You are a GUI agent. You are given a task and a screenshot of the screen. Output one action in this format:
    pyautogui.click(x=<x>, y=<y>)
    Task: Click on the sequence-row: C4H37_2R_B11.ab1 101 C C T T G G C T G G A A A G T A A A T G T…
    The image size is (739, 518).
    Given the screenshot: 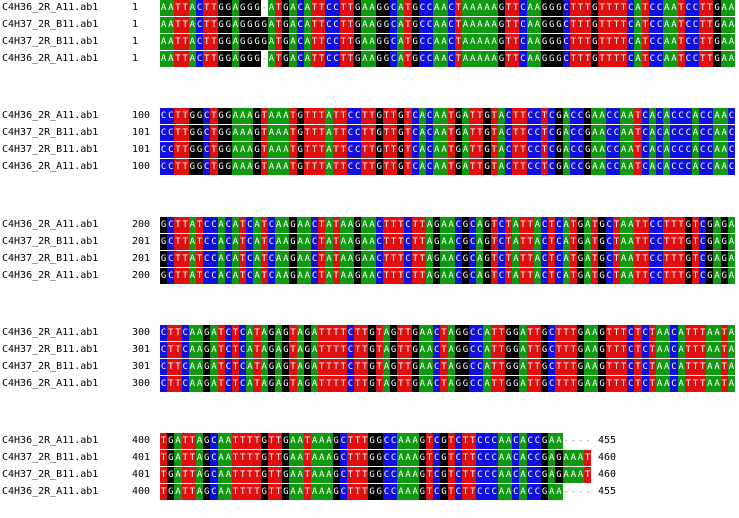 What is the action you would take?
    pyautogui.click(x=369, y=133)
    